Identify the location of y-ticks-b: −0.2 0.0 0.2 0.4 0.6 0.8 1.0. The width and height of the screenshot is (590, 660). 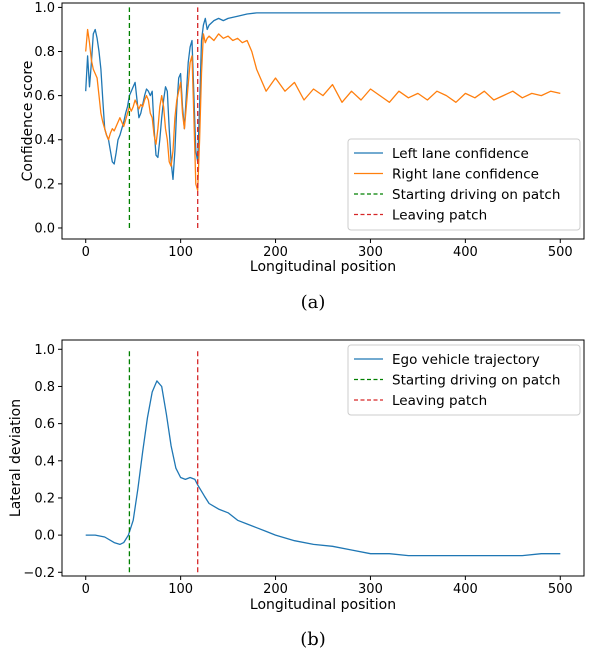
(42, 462).